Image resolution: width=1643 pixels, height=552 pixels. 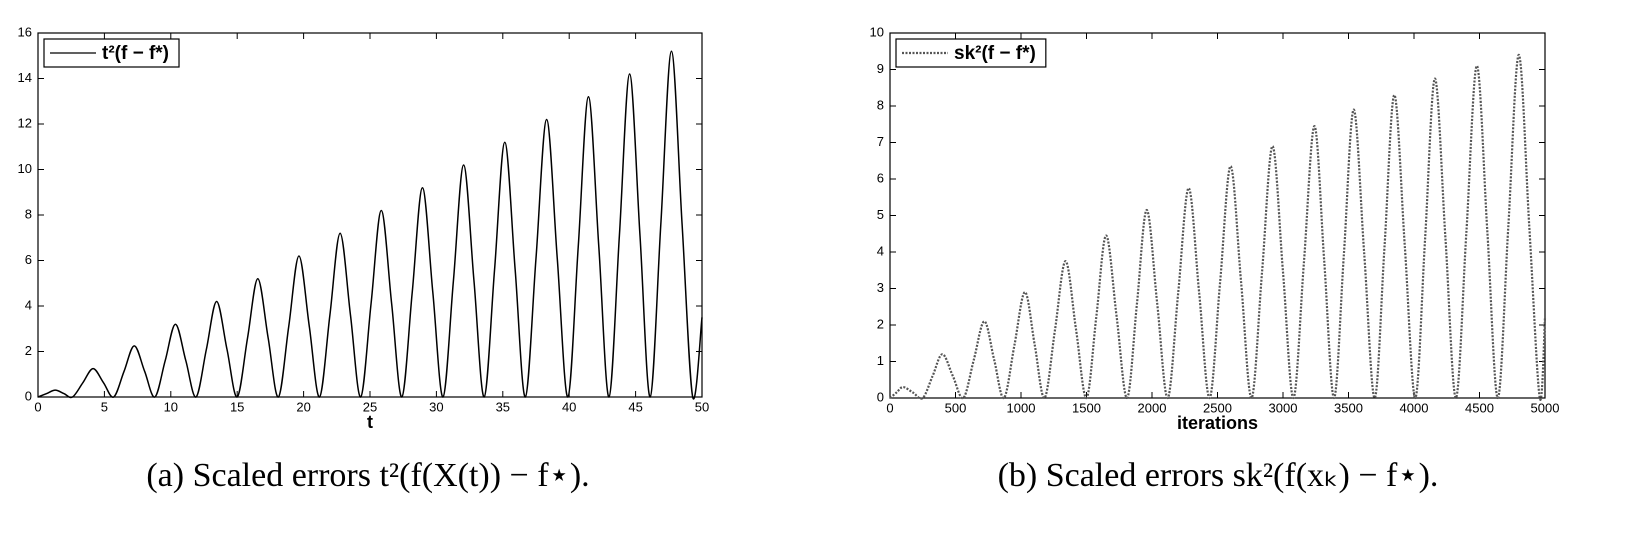 I want to click on x-tick-label: 2000, so click(x=1152, y=407).